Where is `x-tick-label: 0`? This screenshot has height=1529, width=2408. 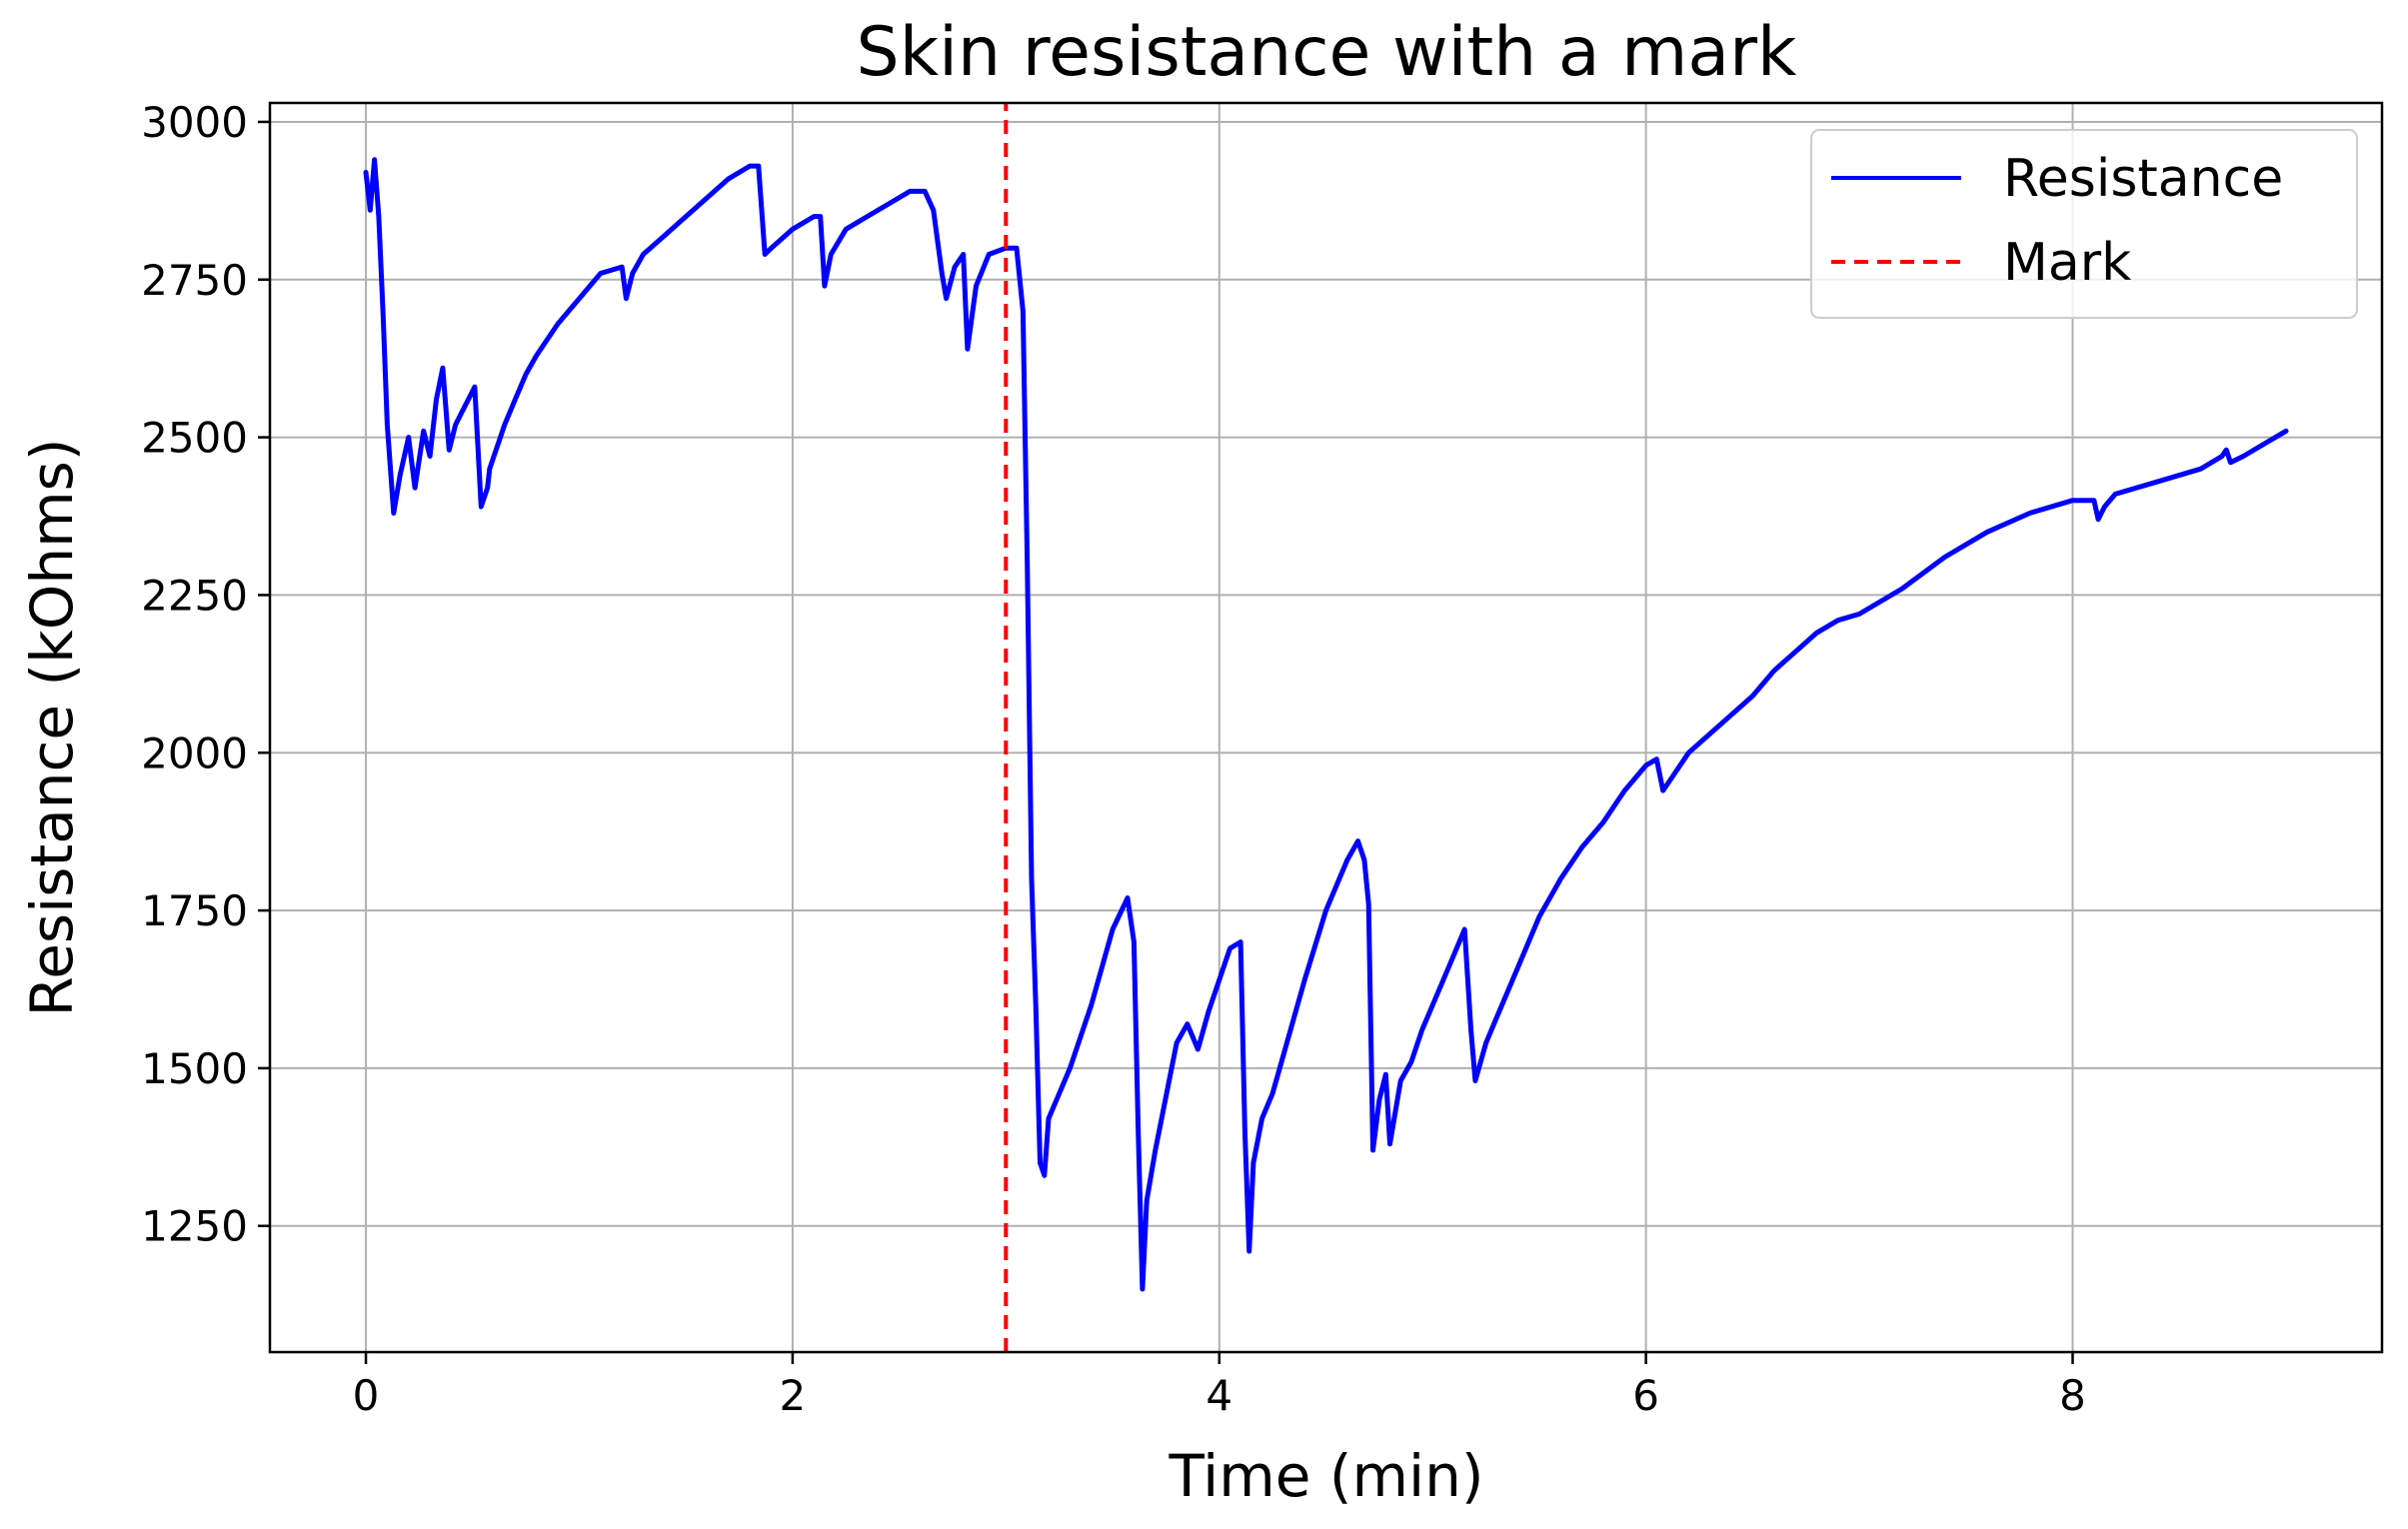
x-tick-label: 0 is located at coordinates (366, 1395).